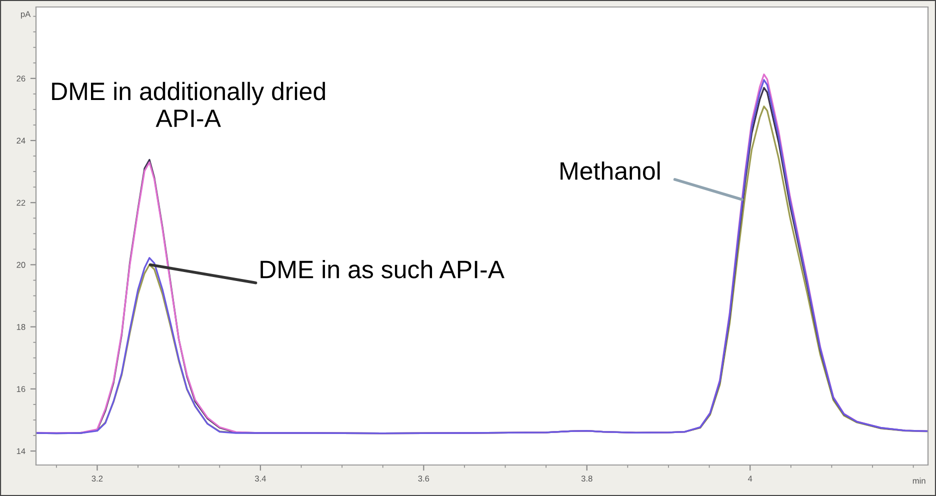 The width and height of the screenshot is (936, 496). What do you see at coordinates (21, 265) in the screenshot?
I see `y-tick-label: 20` at bounding box center [21, 265].